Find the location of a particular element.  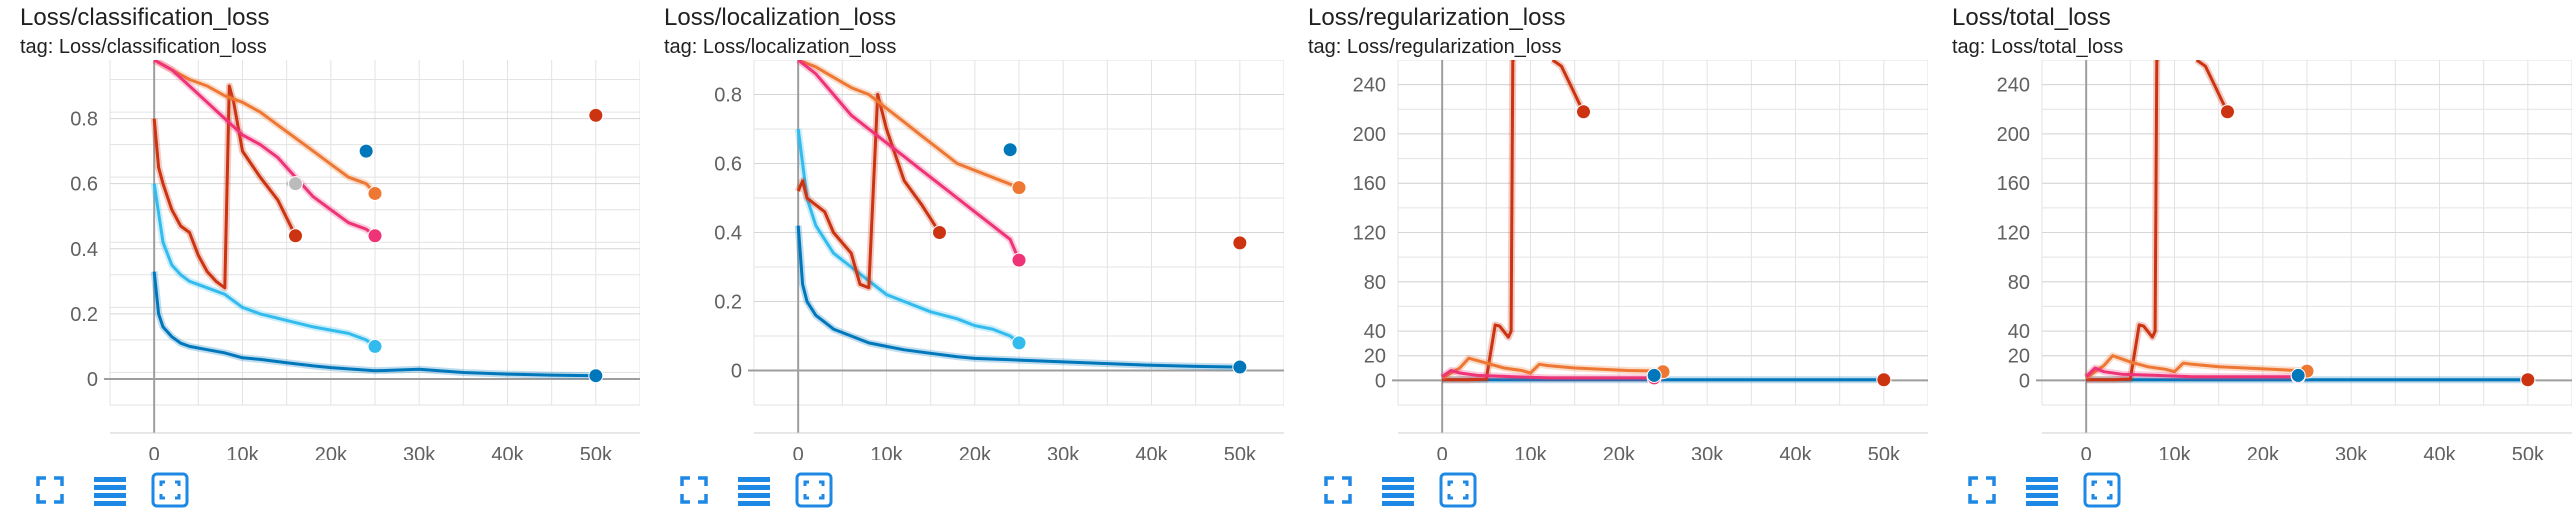

y-tick-label: 40 is located at coordinates (2019, 332).